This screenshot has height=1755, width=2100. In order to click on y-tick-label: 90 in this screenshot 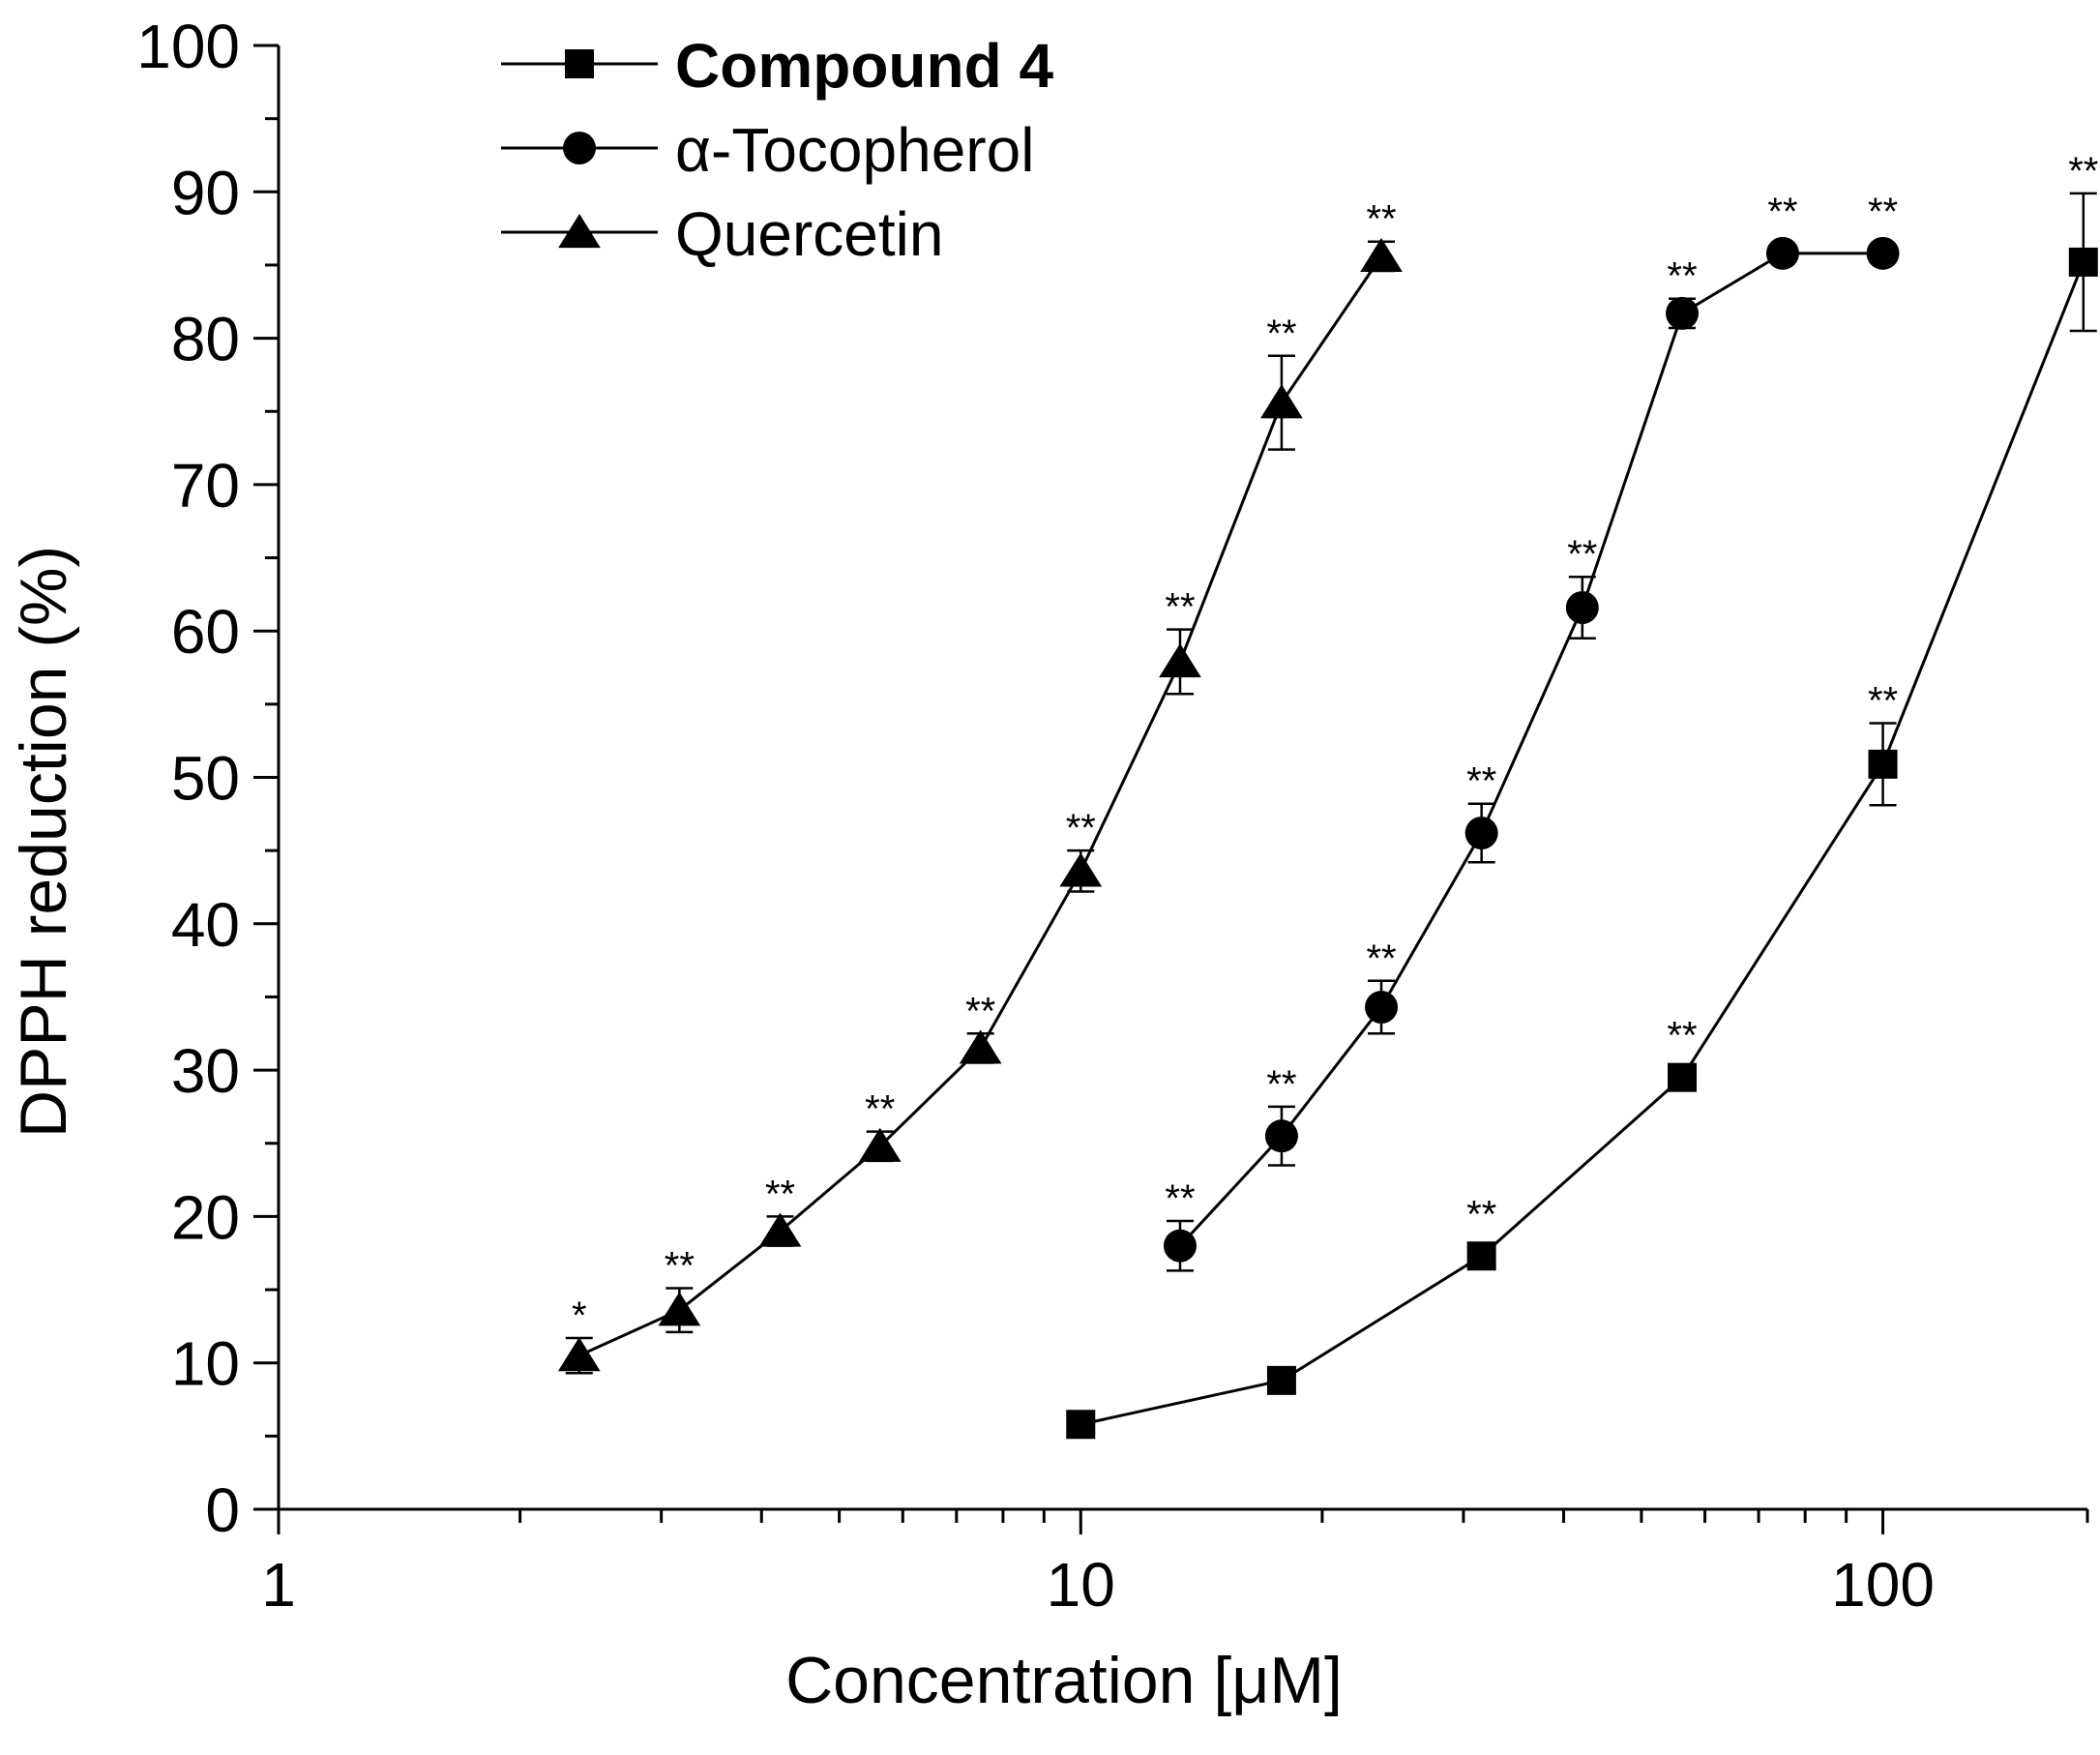, I will do `click(205, 192)`.